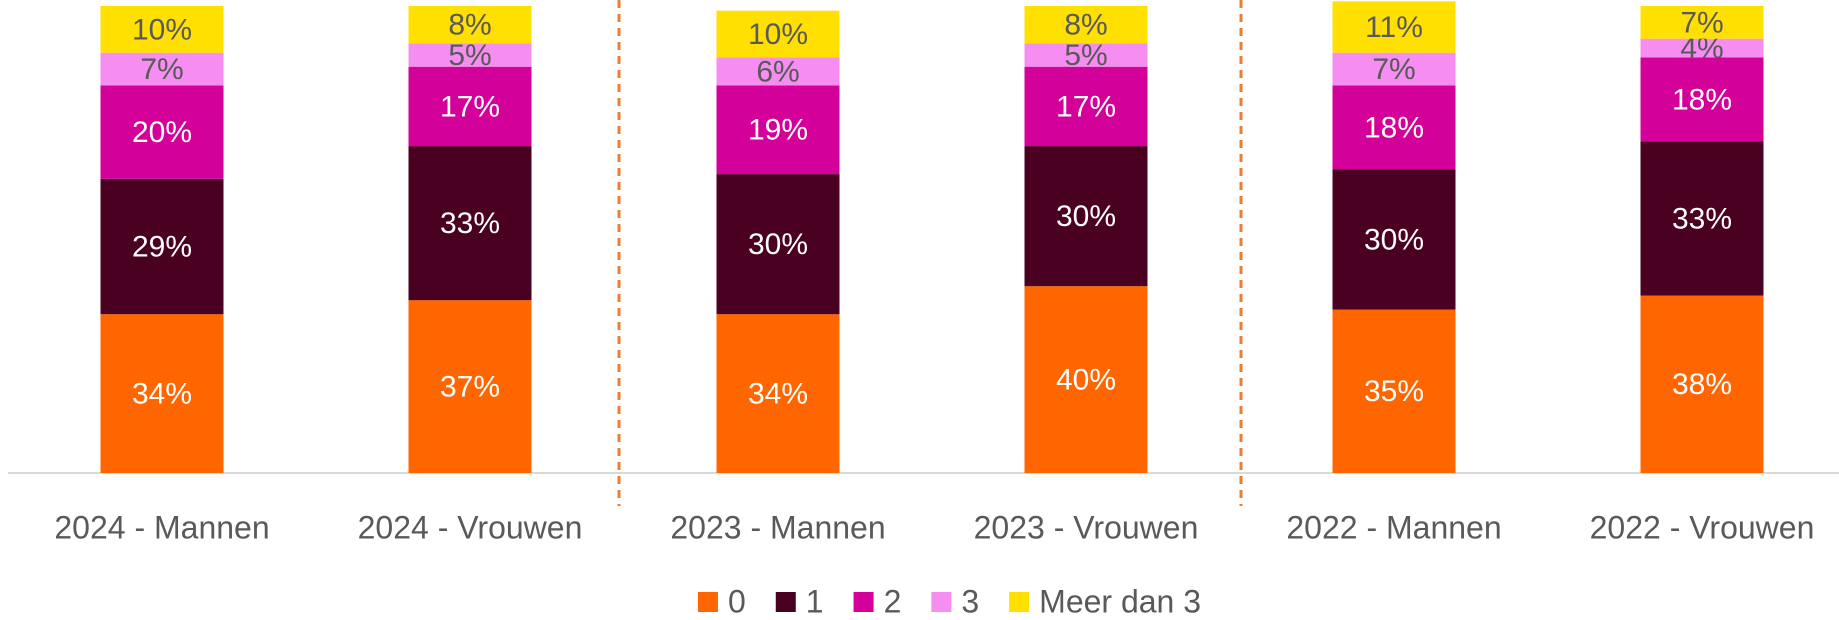 The width and height of the screenshot is (1839, 620). I want to click on value-label: 35%, so click(1394, 391).